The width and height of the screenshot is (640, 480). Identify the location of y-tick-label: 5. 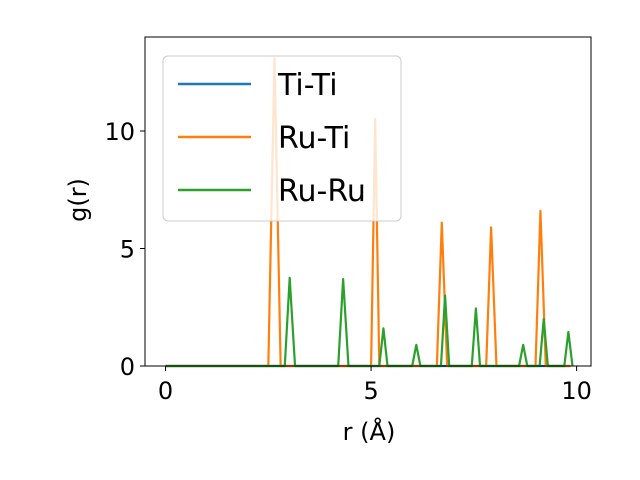
(127, 250).